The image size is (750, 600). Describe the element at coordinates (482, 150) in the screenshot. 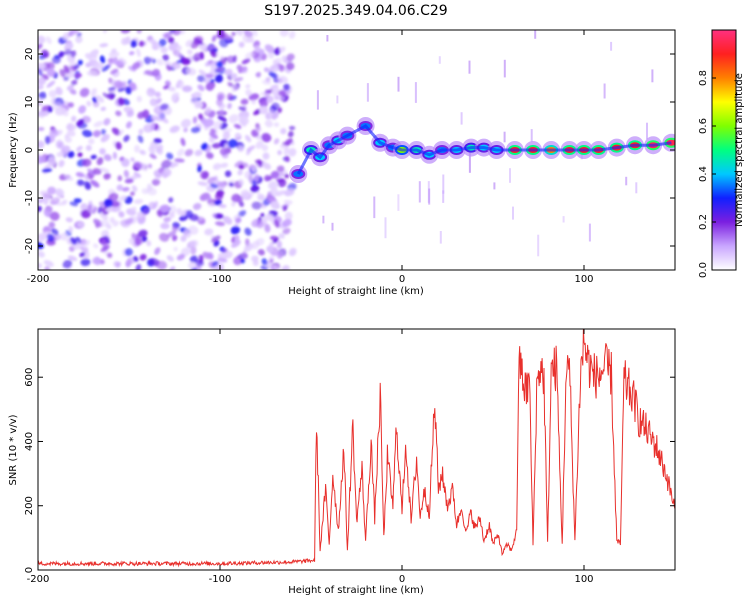

I see `signal-track` at that location.